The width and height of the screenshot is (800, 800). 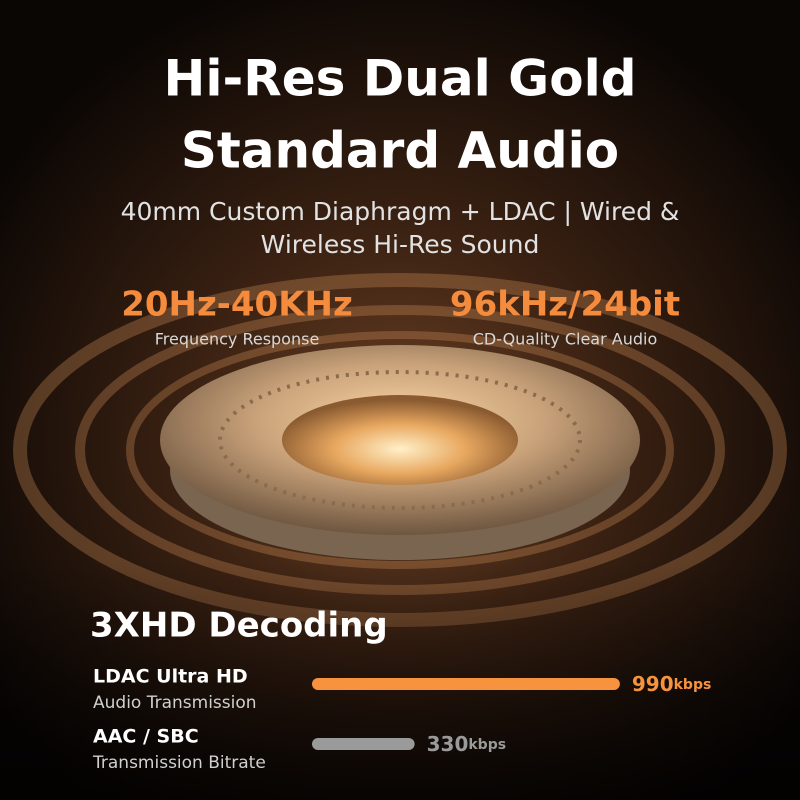 I want to click on stat-label: CD-Quality Clear Audio, so click(x=565, y=339).